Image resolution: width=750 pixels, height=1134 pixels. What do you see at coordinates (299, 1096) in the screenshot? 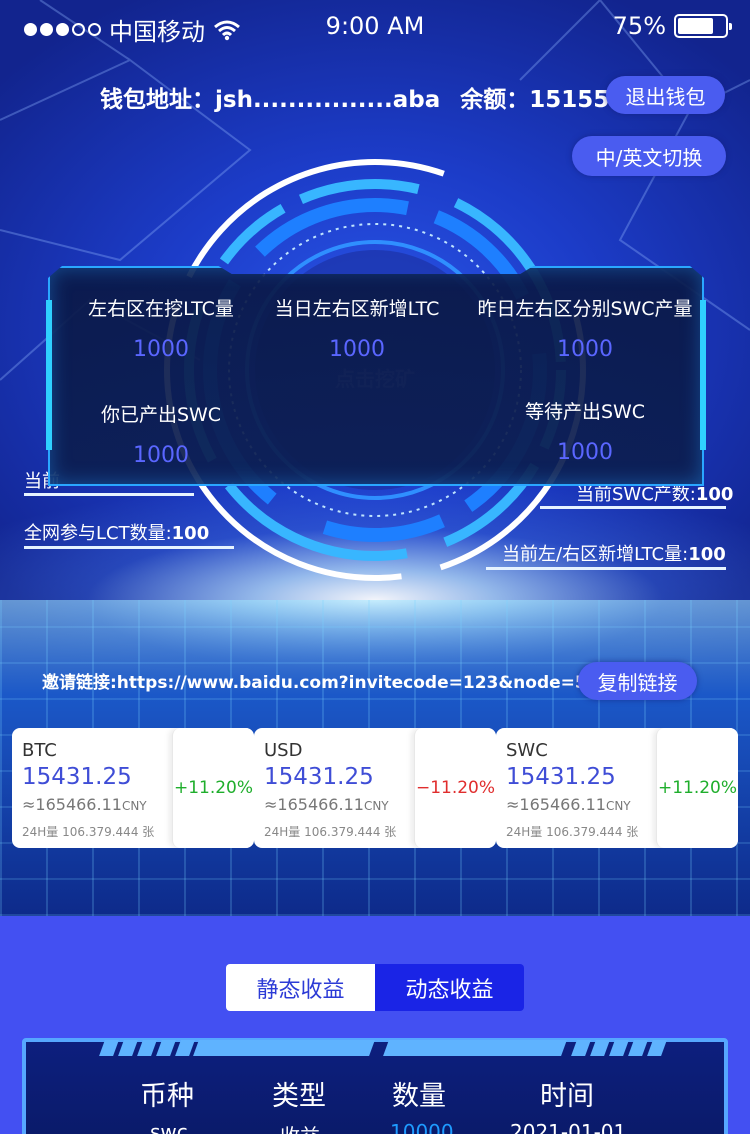
I see `column-header-type: 类型` at bounding box center [299, 1096].